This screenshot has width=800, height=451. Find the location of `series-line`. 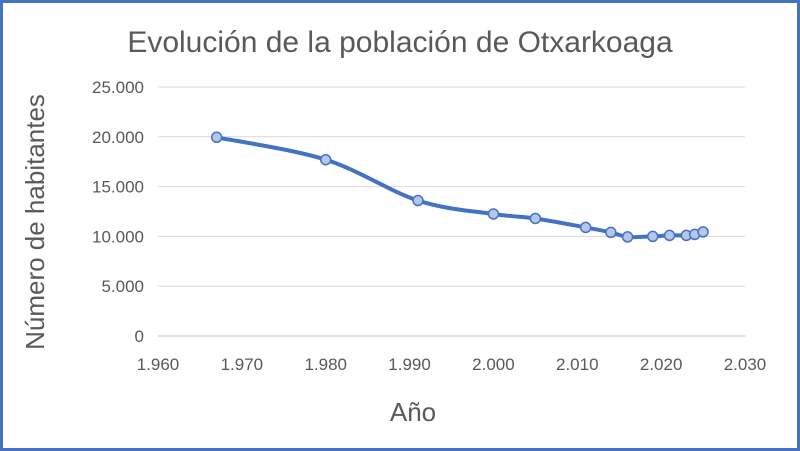

series-line is located at coordinates (460, 187).